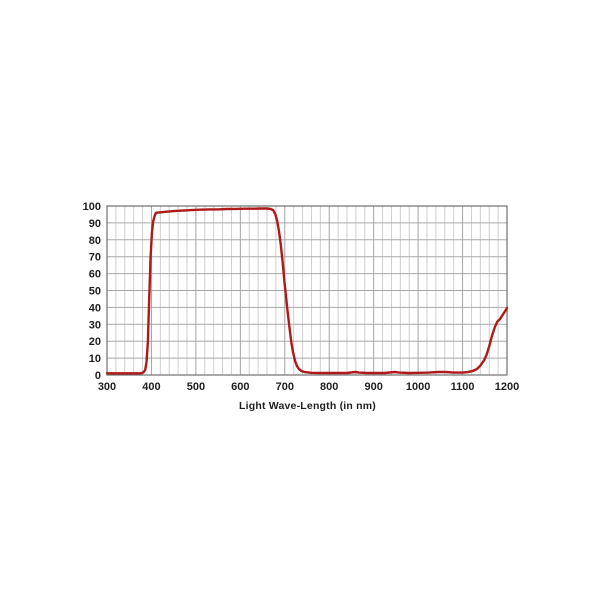  What do you see at coordinates (507, 387) in the screenshot?
I see `x-tick-label: 1200` at bounding box center [507, 387].